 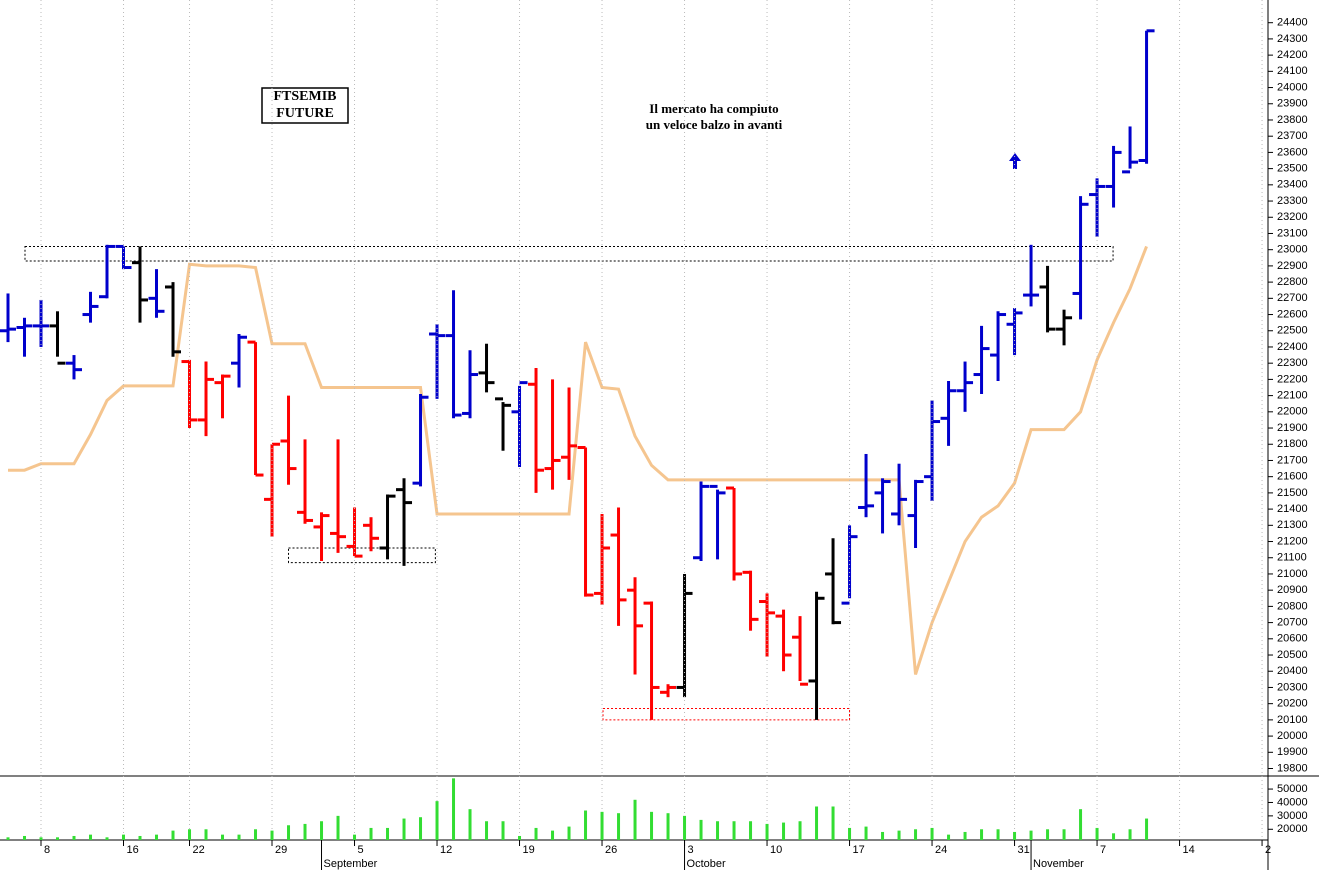 I want to click on annotation: Il mercato ha compiuto, so click(x=713, y=108).